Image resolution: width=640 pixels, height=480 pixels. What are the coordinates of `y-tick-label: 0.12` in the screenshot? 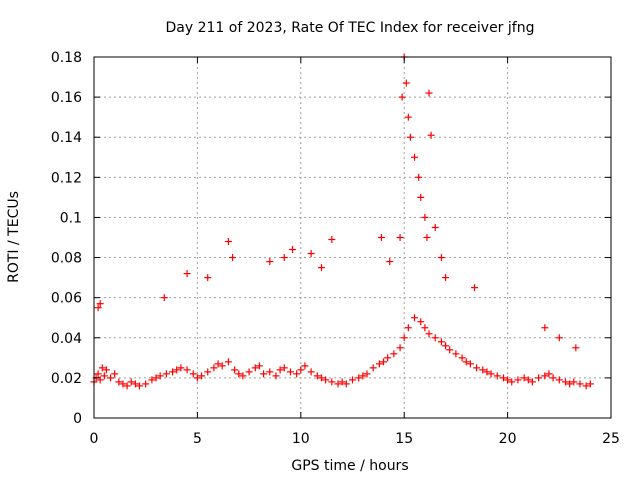 It's located at (66, 178).